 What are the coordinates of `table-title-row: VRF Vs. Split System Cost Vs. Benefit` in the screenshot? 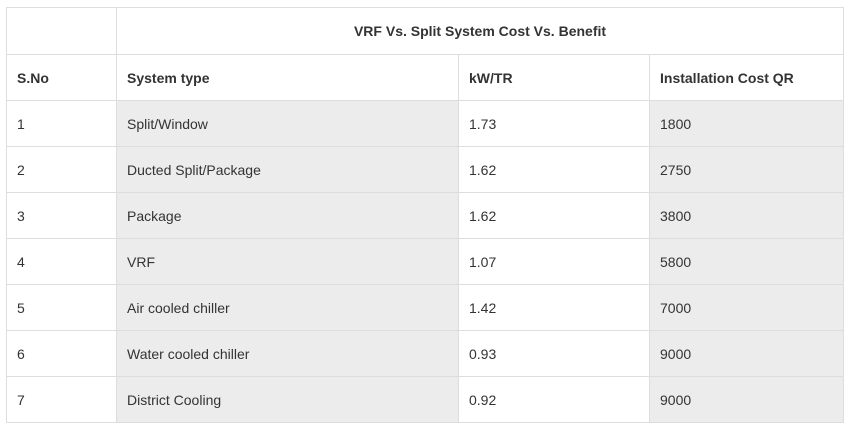 It's located at (425, 31).